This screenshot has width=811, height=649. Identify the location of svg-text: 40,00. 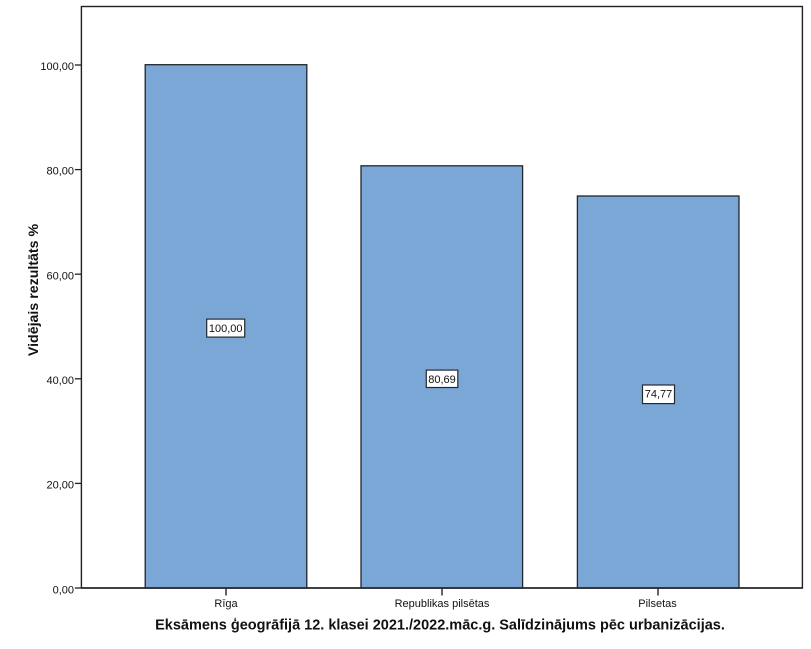
(60, 381).